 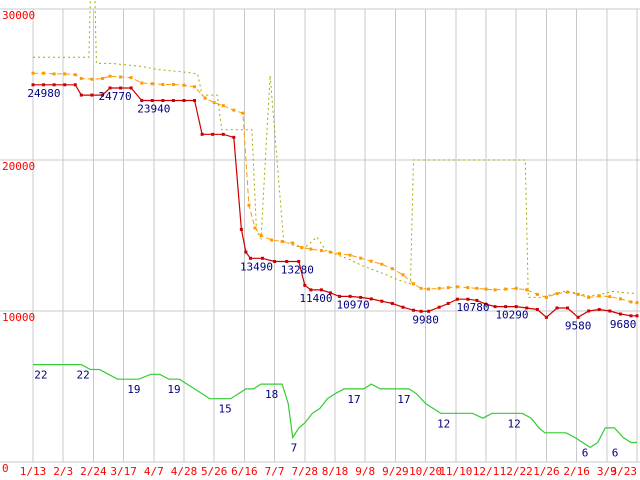 What do you see at coordinates (294, 448) in the screenshot?
I see `point-label: 7` at bounding box center [294, 448].